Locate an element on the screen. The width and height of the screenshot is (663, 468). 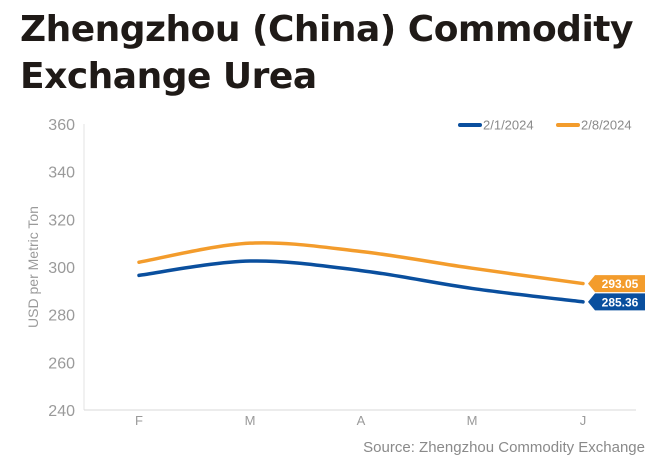
legend-label: 2/1/2024 is located at coordinates (508, 125).